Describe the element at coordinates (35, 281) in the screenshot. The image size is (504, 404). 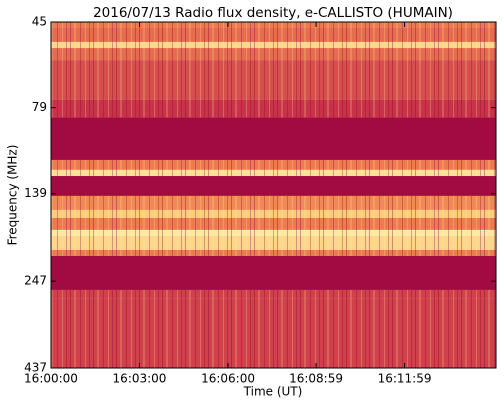
I see `y-tick-label: 247` at that location.